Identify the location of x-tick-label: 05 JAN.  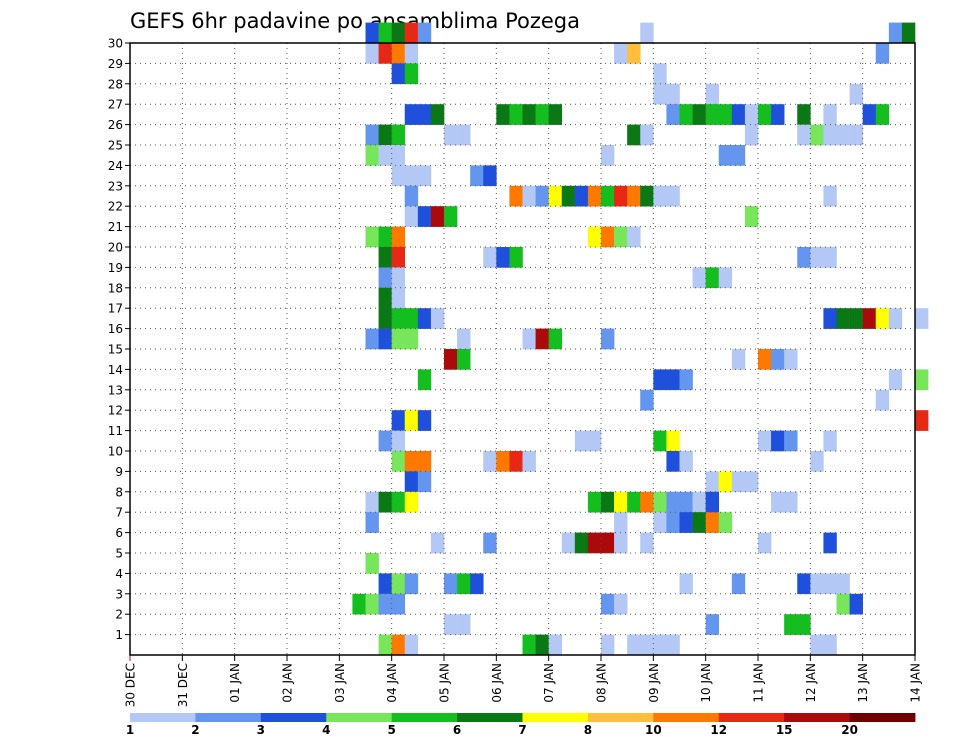
(445, 683).